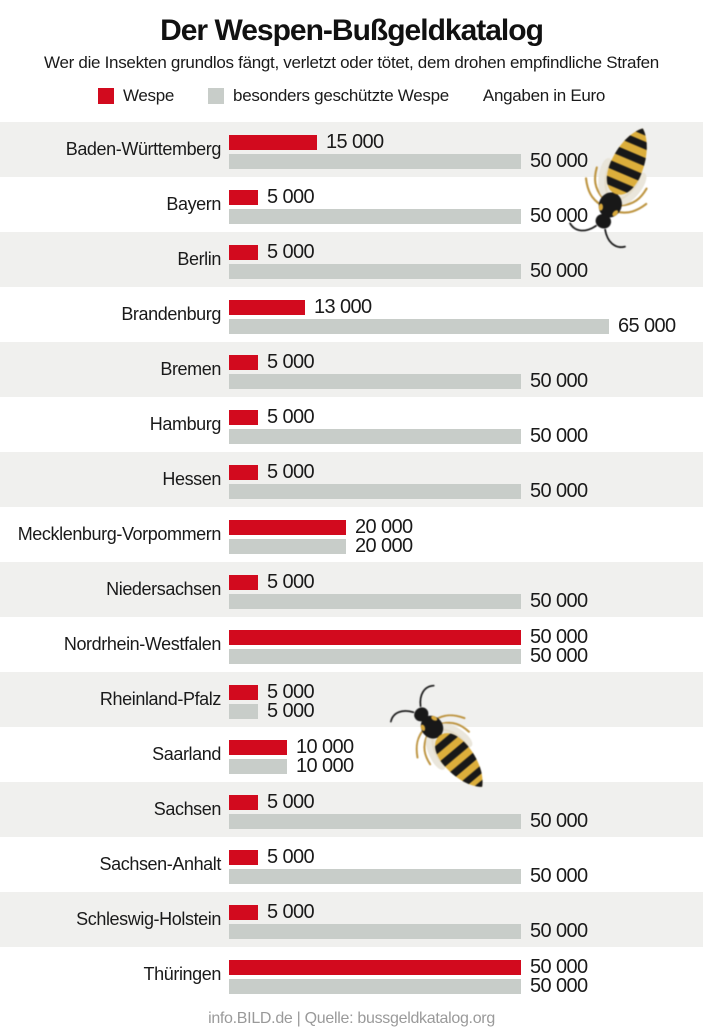  I want to click on geschuetzt-swatch-icon, so click(216, 96).